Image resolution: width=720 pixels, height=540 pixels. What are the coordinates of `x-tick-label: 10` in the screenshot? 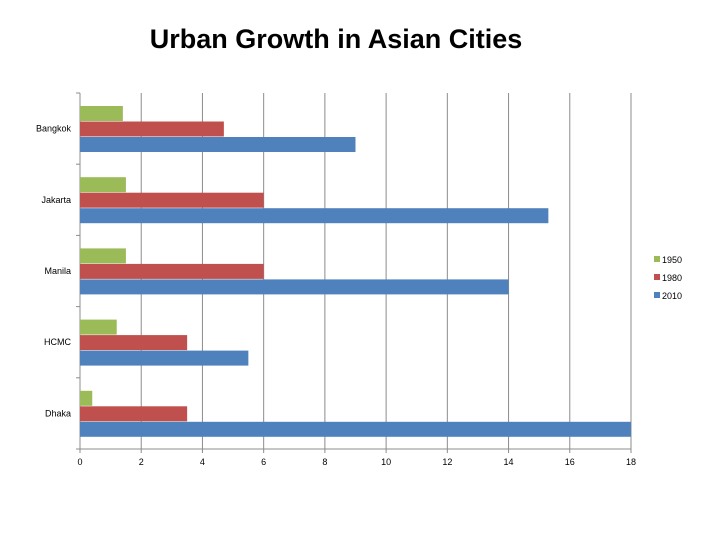 It's located at (386, 462).